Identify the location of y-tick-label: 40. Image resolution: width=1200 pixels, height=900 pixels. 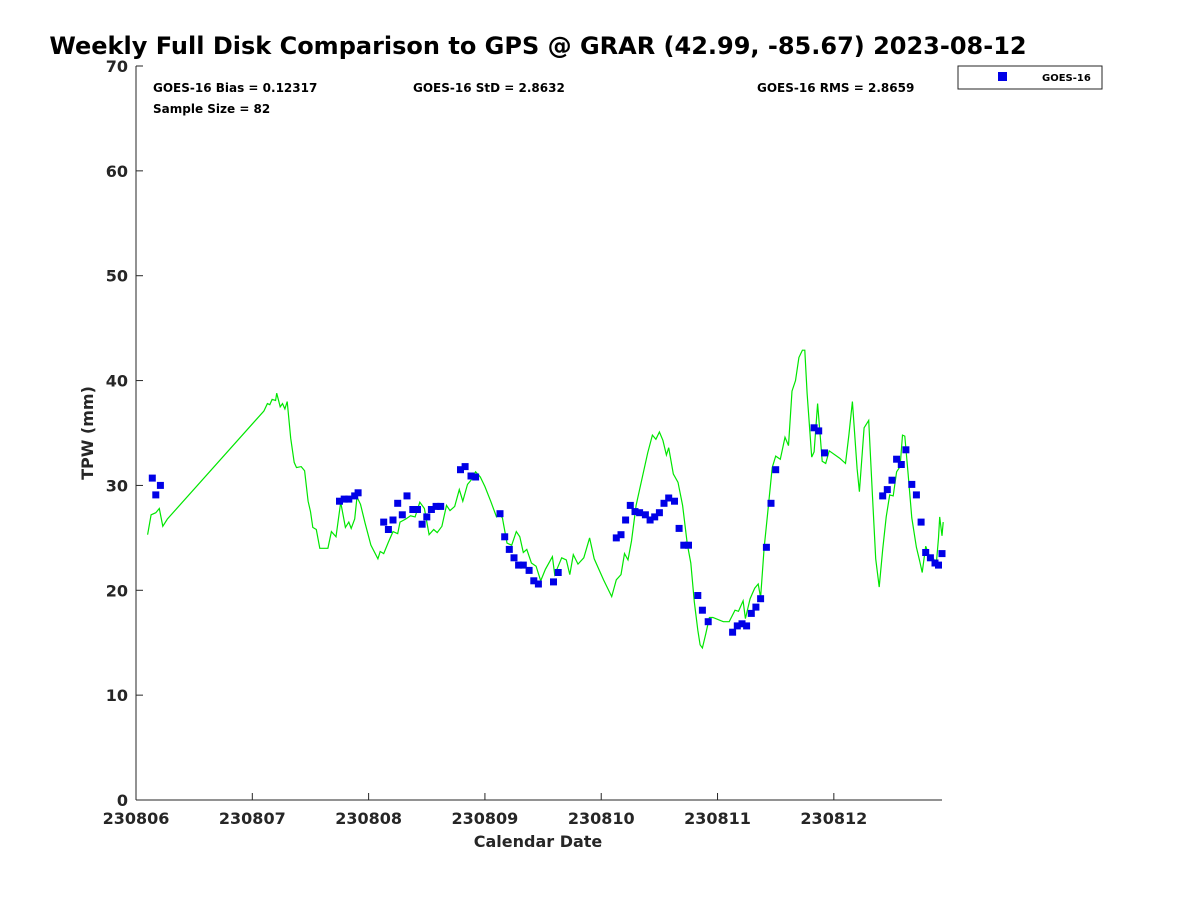
(117, 381).